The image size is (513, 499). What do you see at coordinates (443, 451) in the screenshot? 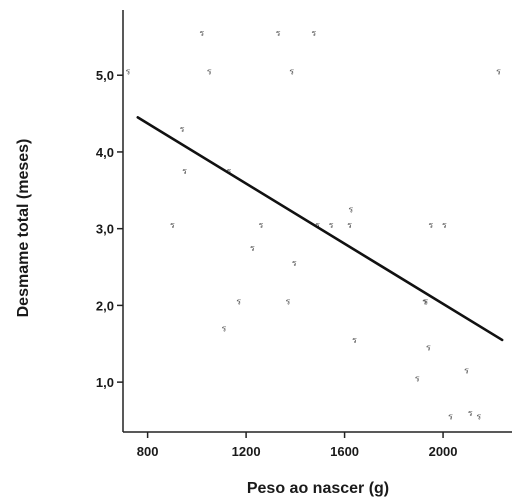
I see `x-tick-label: 2000` at bounding box center [443, 451].